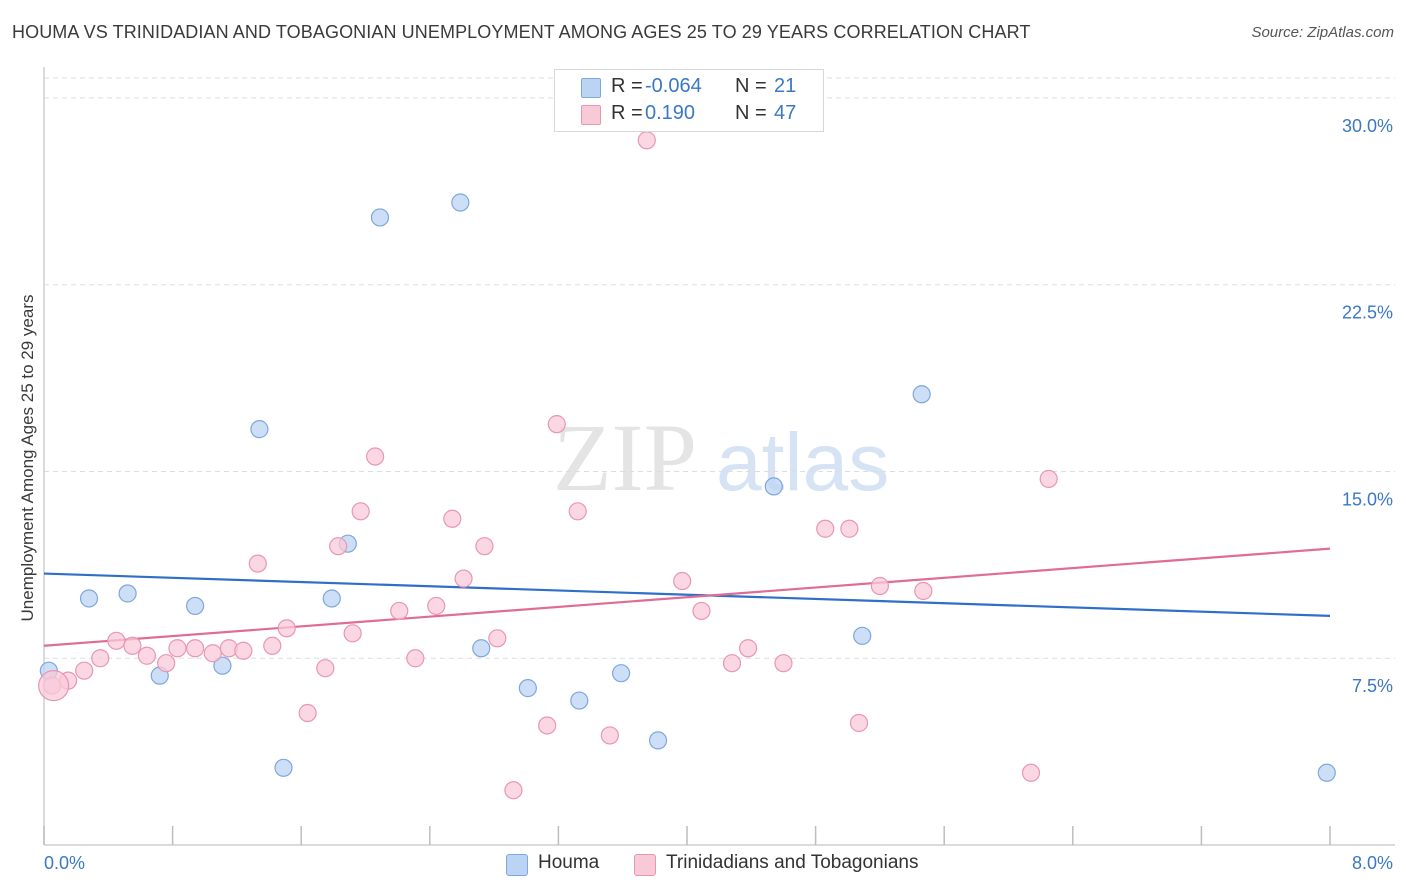 The width and height of the screenshot is (1406, 892). Describe the element at coordinates (1367, 499) in the screenshot. I see `y-tick-label: 15.0%` at that location.